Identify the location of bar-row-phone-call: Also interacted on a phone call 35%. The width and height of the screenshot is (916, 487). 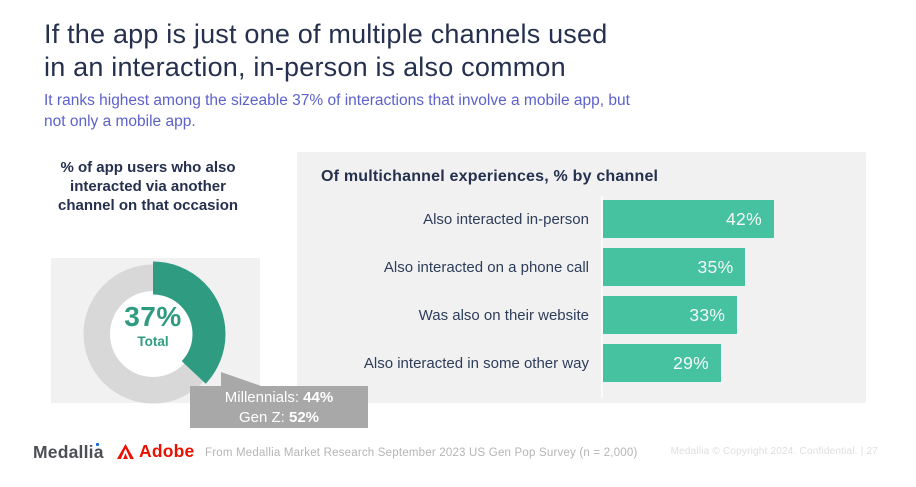
(521, 267).